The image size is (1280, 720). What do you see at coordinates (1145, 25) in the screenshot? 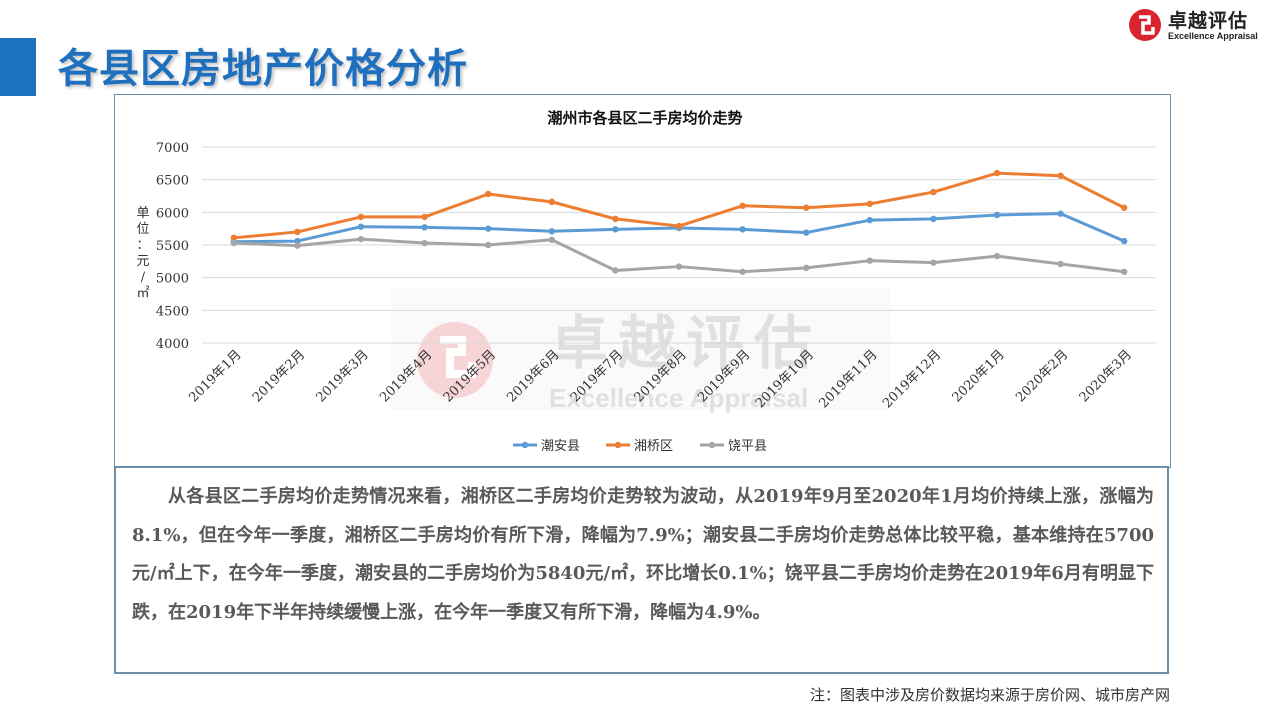
I see `logo-mark-icon` at bounding box center [1145, 25].